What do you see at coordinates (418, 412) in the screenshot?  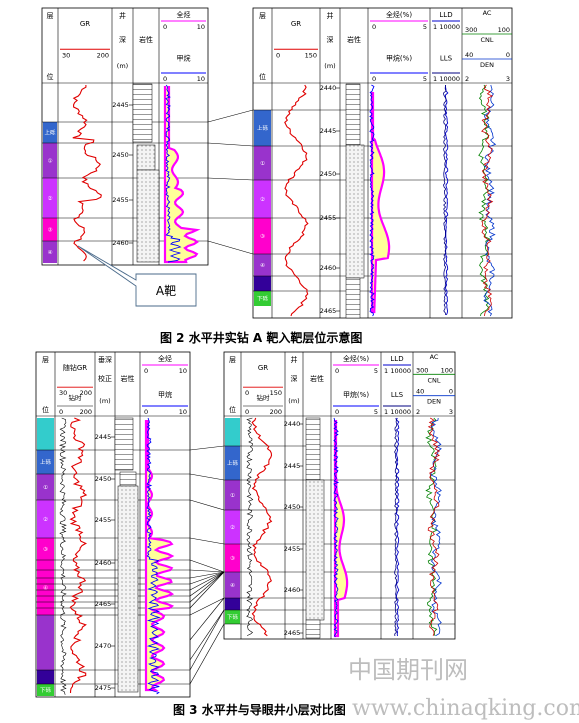 I see `den-min: 2` at bounding box center [418, 412].